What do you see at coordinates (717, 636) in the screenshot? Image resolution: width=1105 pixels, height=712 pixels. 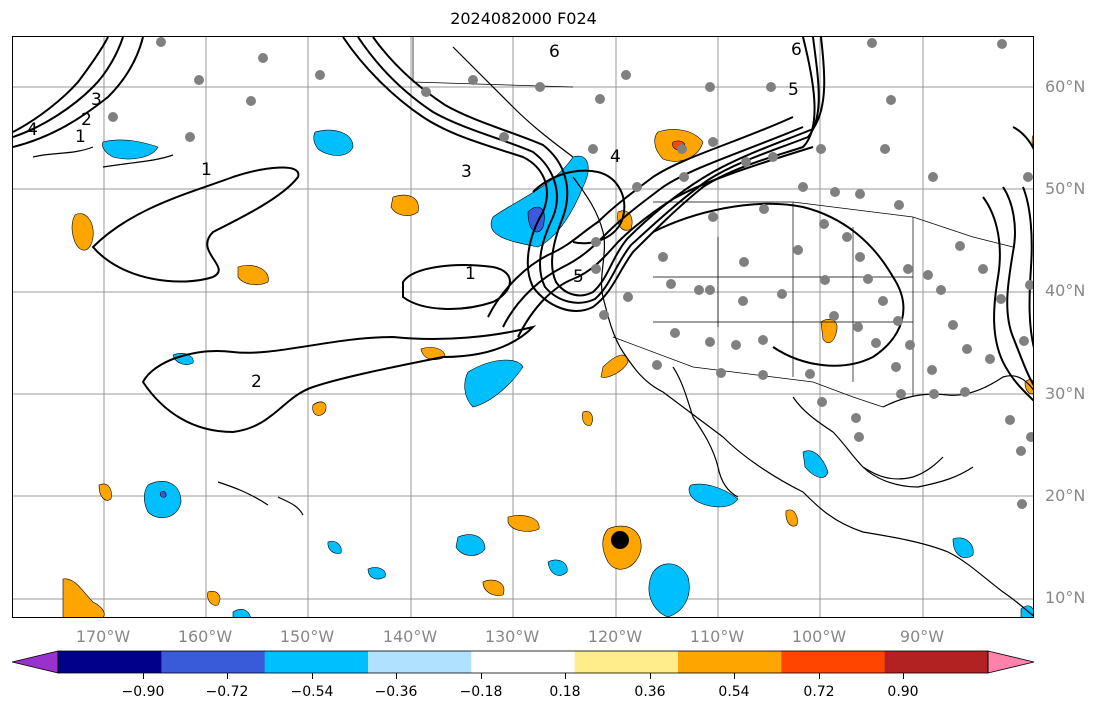 I see `lon-label: 110°W` at bounding box center [717, 636].